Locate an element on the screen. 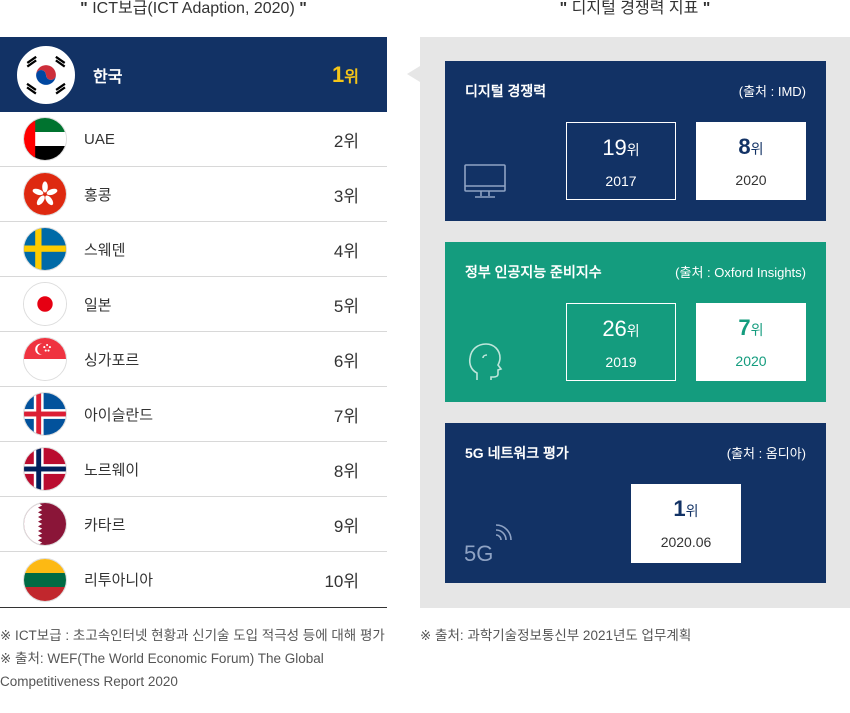  country-name: 카타르 is located at coordinates (105, 525).